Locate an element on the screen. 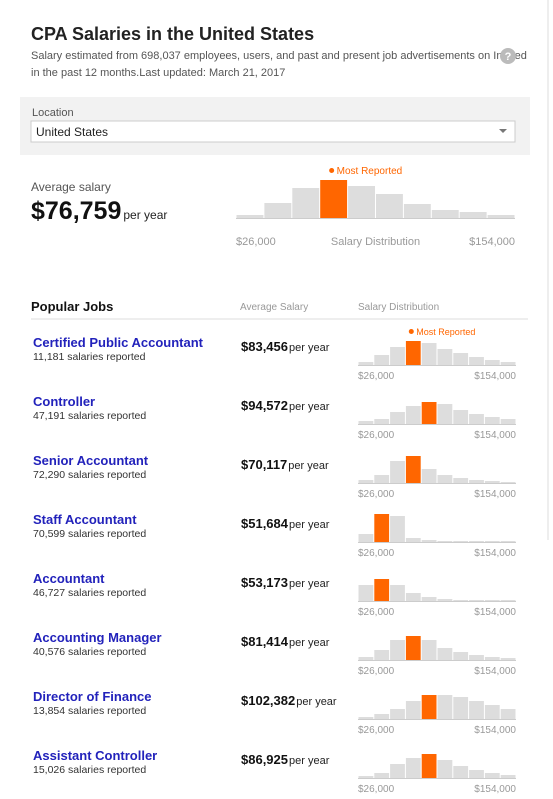  most-reported-dot is located at coordinates (411, 331).